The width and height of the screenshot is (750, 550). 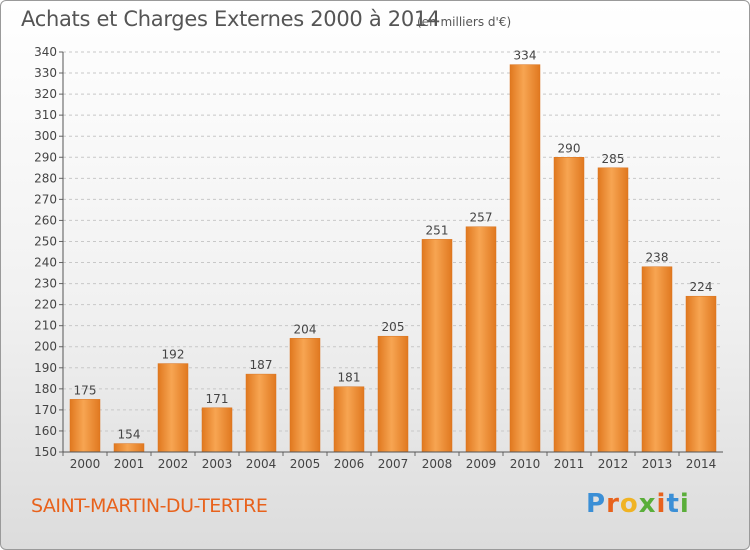 What do you see at coordinates (393, 394) in the screenshot?
I see `bar-2007` at bounding box center [393, 394].